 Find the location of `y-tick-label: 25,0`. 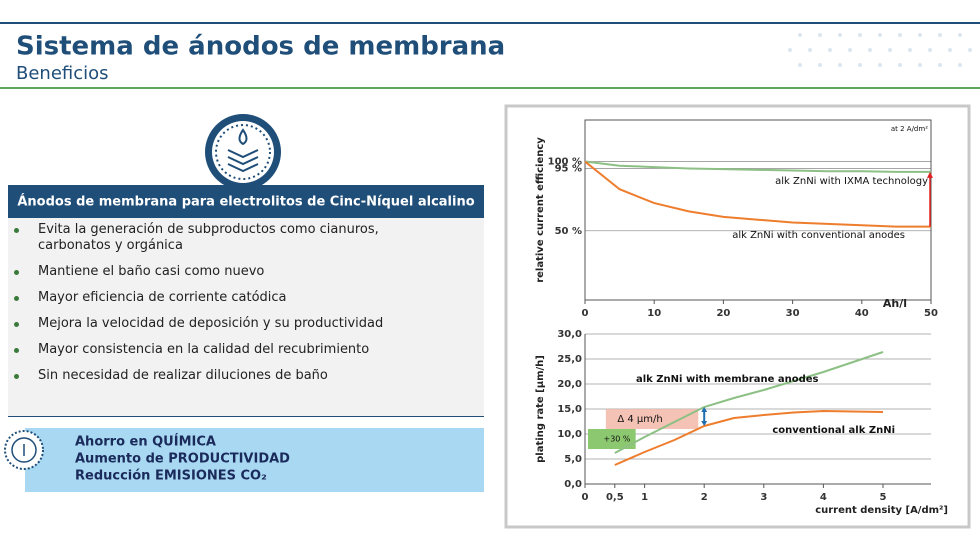

y-tick-label: 25,0 is located at coordinates (569, 359).